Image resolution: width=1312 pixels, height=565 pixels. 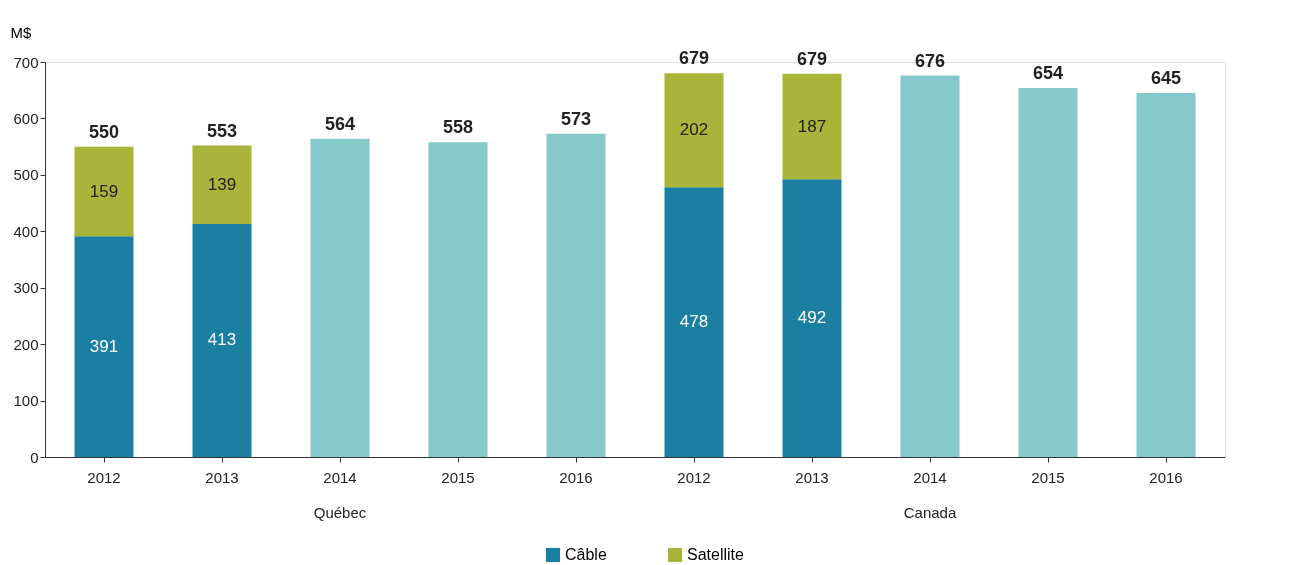 What do you see at coordinates (1048, 72) in the screenshot?
I see `total-label: 654` at bounding box center [1048, 72].